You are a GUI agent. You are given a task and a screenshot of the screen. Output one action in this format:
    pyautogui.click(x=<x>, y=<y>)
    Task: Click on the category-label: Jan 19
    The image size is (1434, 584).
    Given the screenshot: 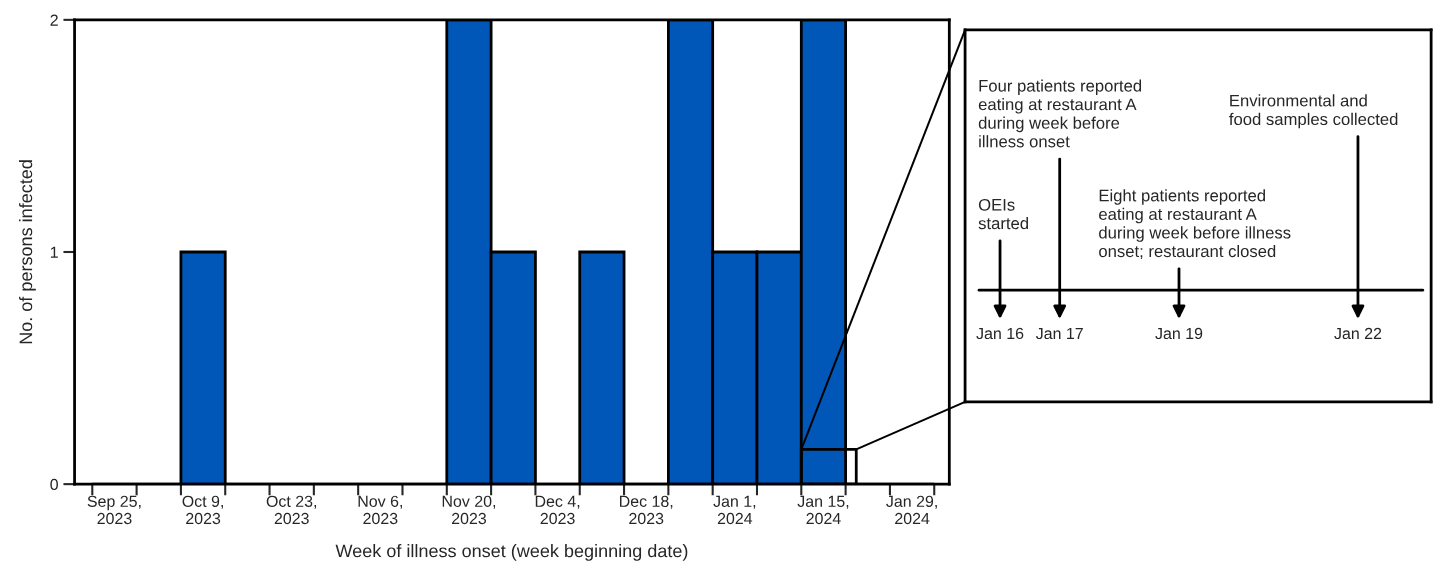 What is the action you would take?
    pyautogui.click(x=1179, y=333)
    